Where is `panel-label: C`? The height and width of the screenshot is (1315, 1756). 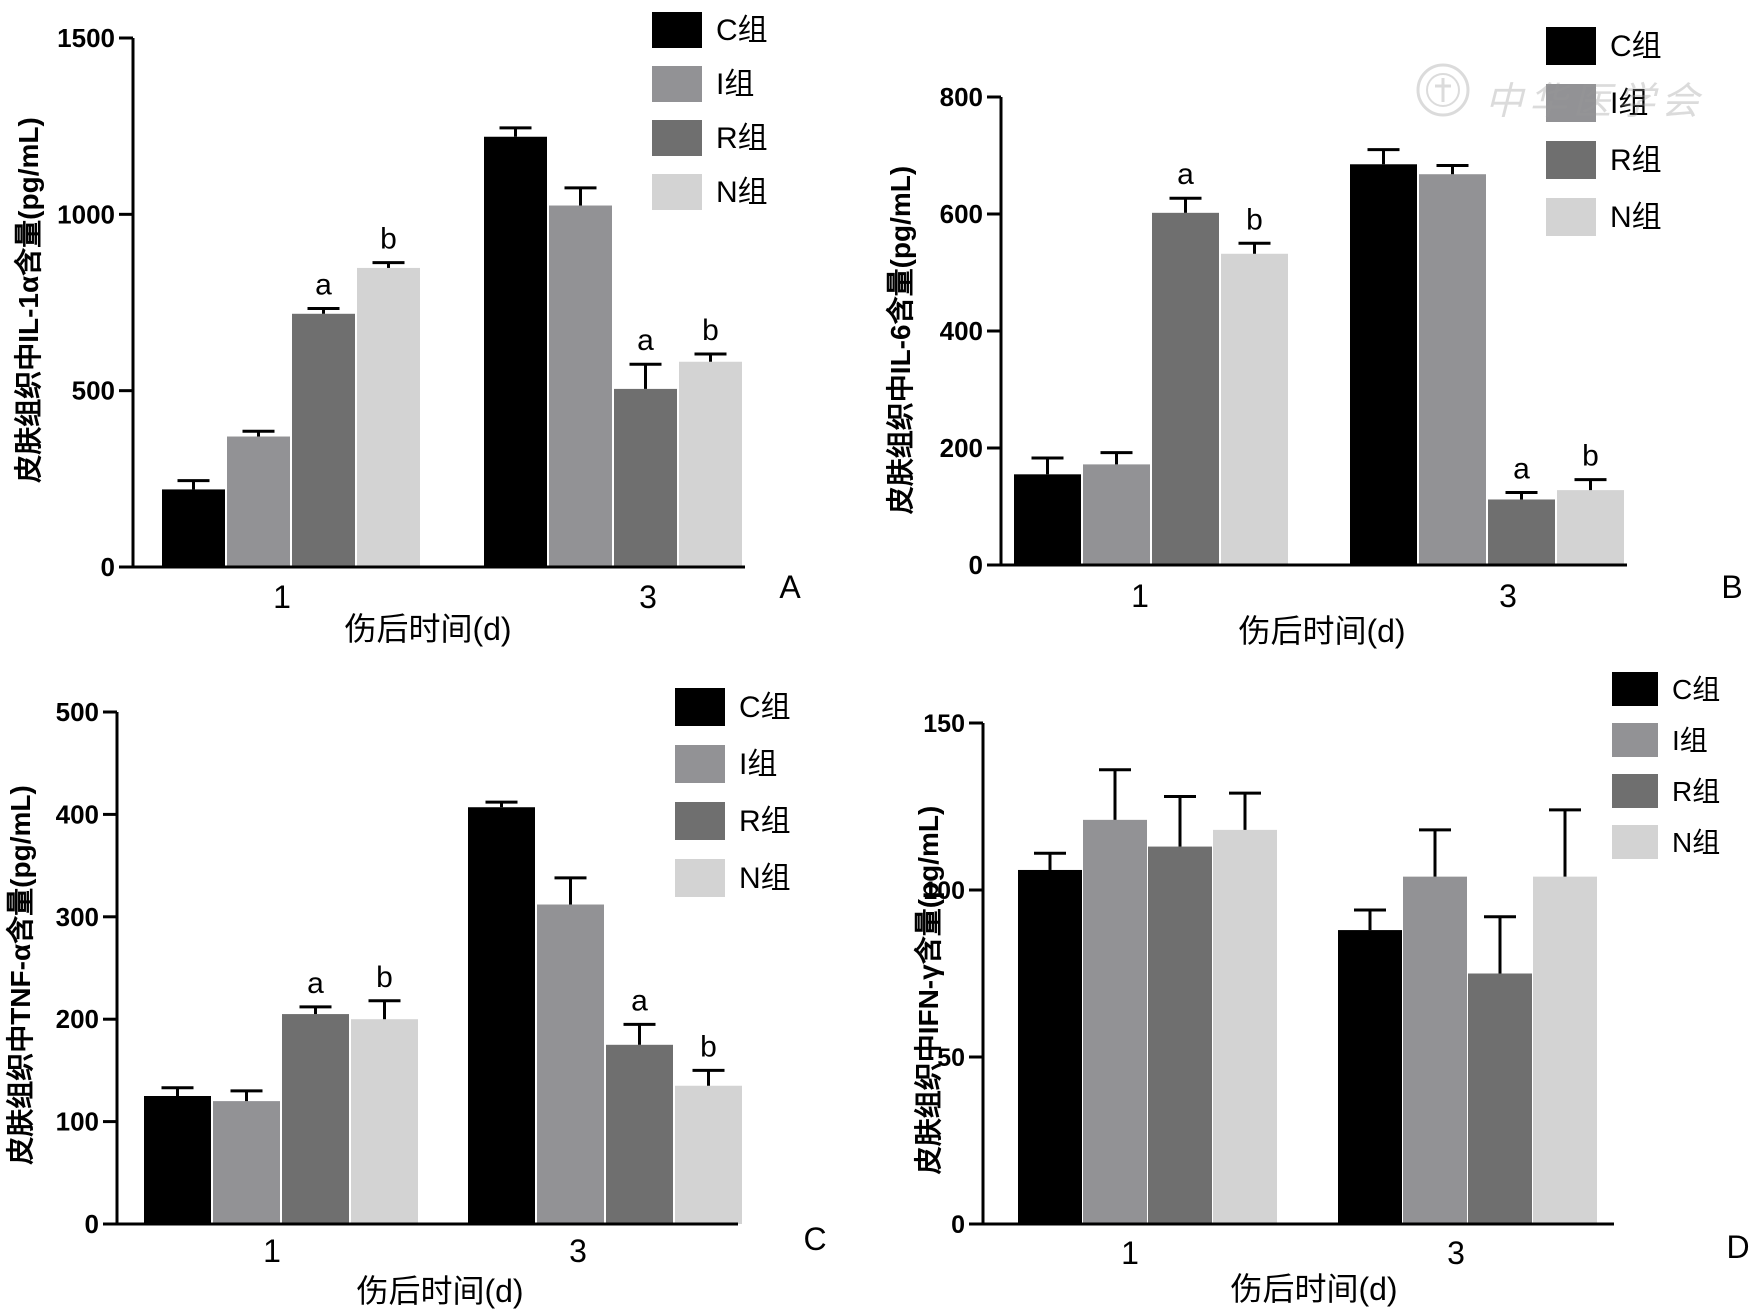
panel-label: C is located at coordinates (814, 1239).